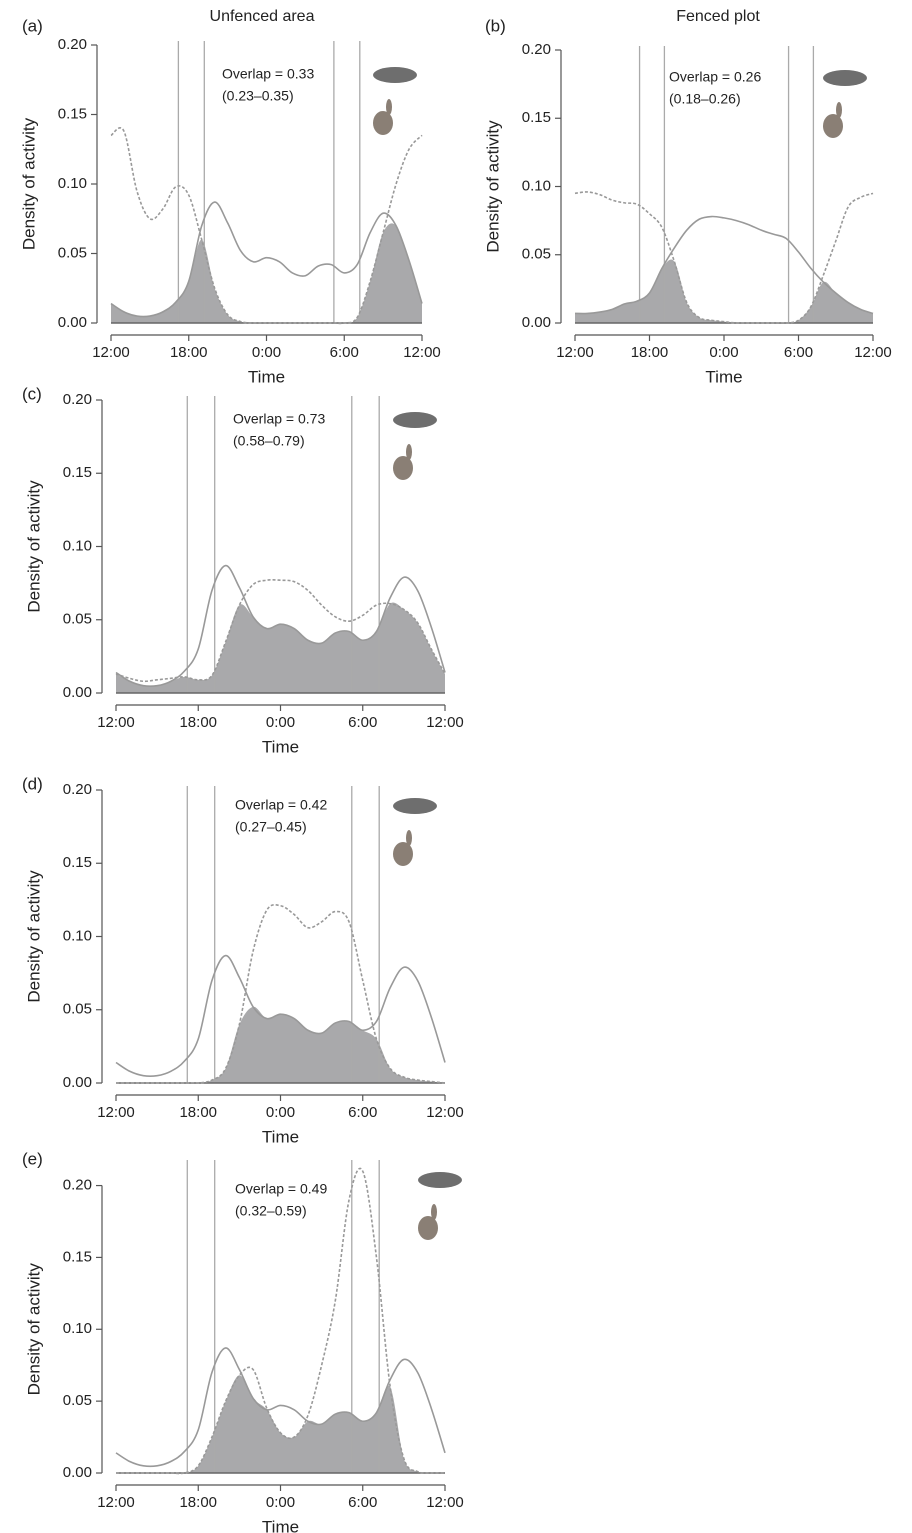 The image size is (912, 1533). What do you see at coordinates (495, 25) in the screenshot?
I see `panel-label: (b)` at bounding box center [495, 25].